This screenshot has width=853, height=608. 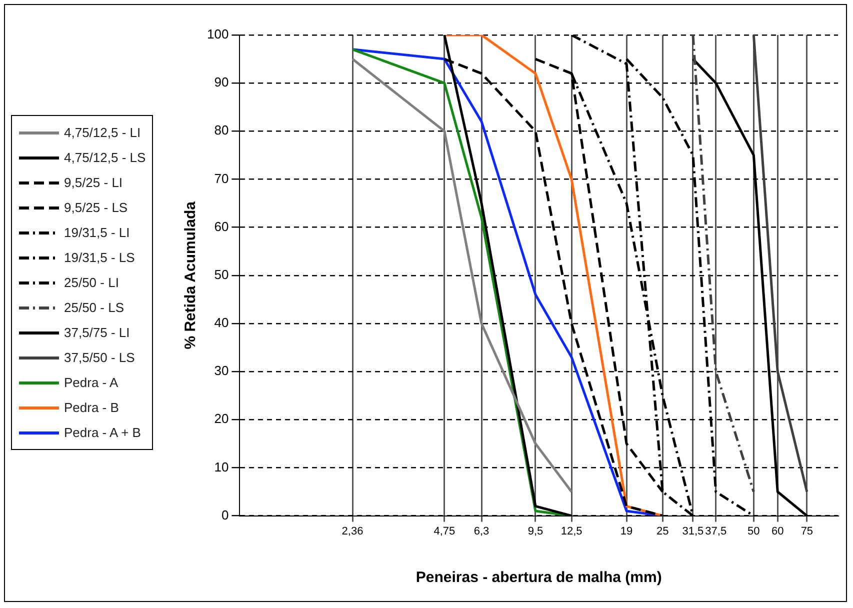 I want to click on x-axis-title: Peneiras - abertura de malha (mm), so click(x=539, y=577).